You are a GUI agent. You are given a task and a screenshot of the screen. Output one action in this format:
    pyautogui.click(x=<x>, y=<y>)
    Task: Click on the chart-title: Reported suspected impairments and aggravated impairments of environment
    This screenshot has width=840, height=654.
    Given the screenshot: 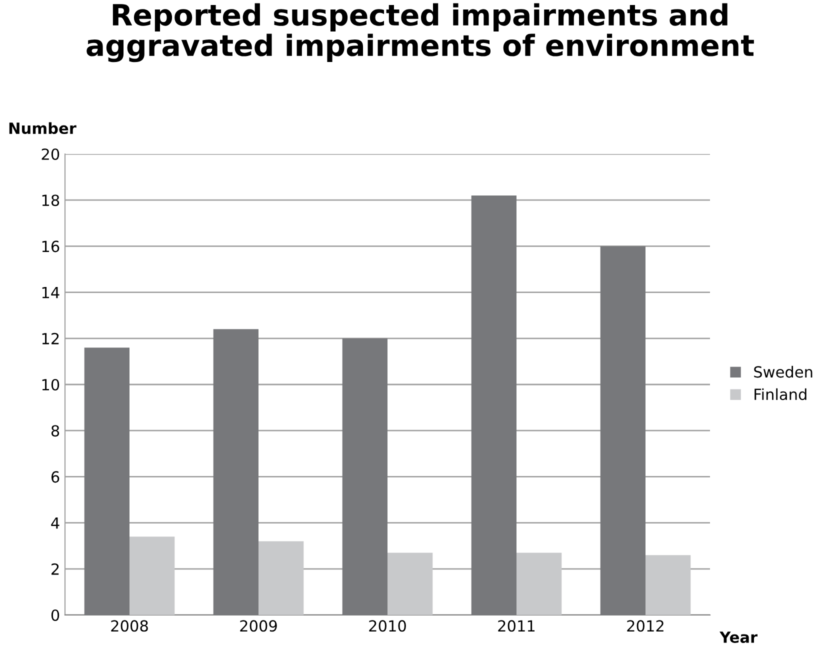 What is the action you would take?
    pyautogui.click(x=420, y=32)
    